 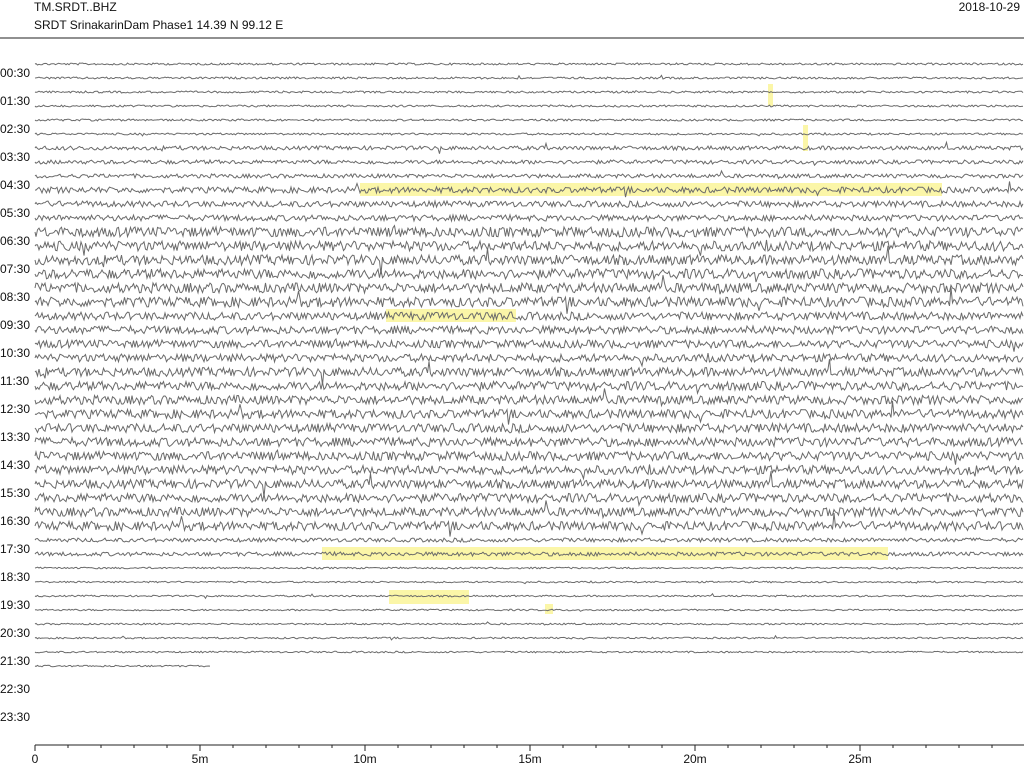 I want to click on row-label: 15:30, so click(x=15, y=493).